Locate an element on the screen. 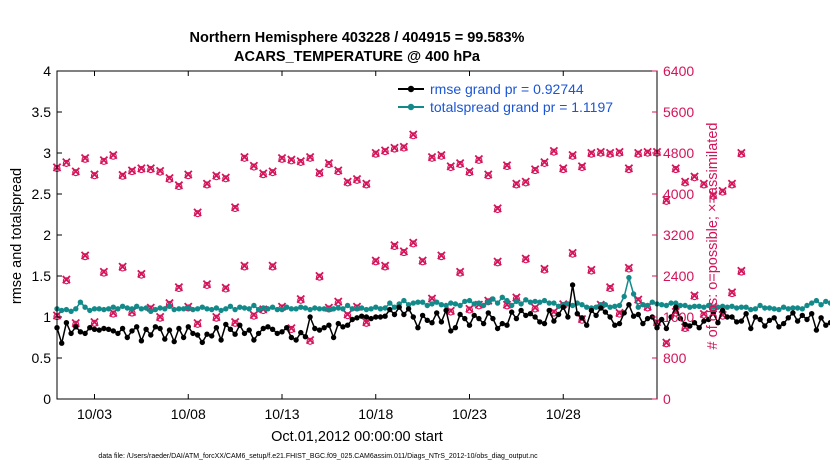  legend-rmse-label: rmse grand pr = 0.92744 is located at coordinates (507, 89).